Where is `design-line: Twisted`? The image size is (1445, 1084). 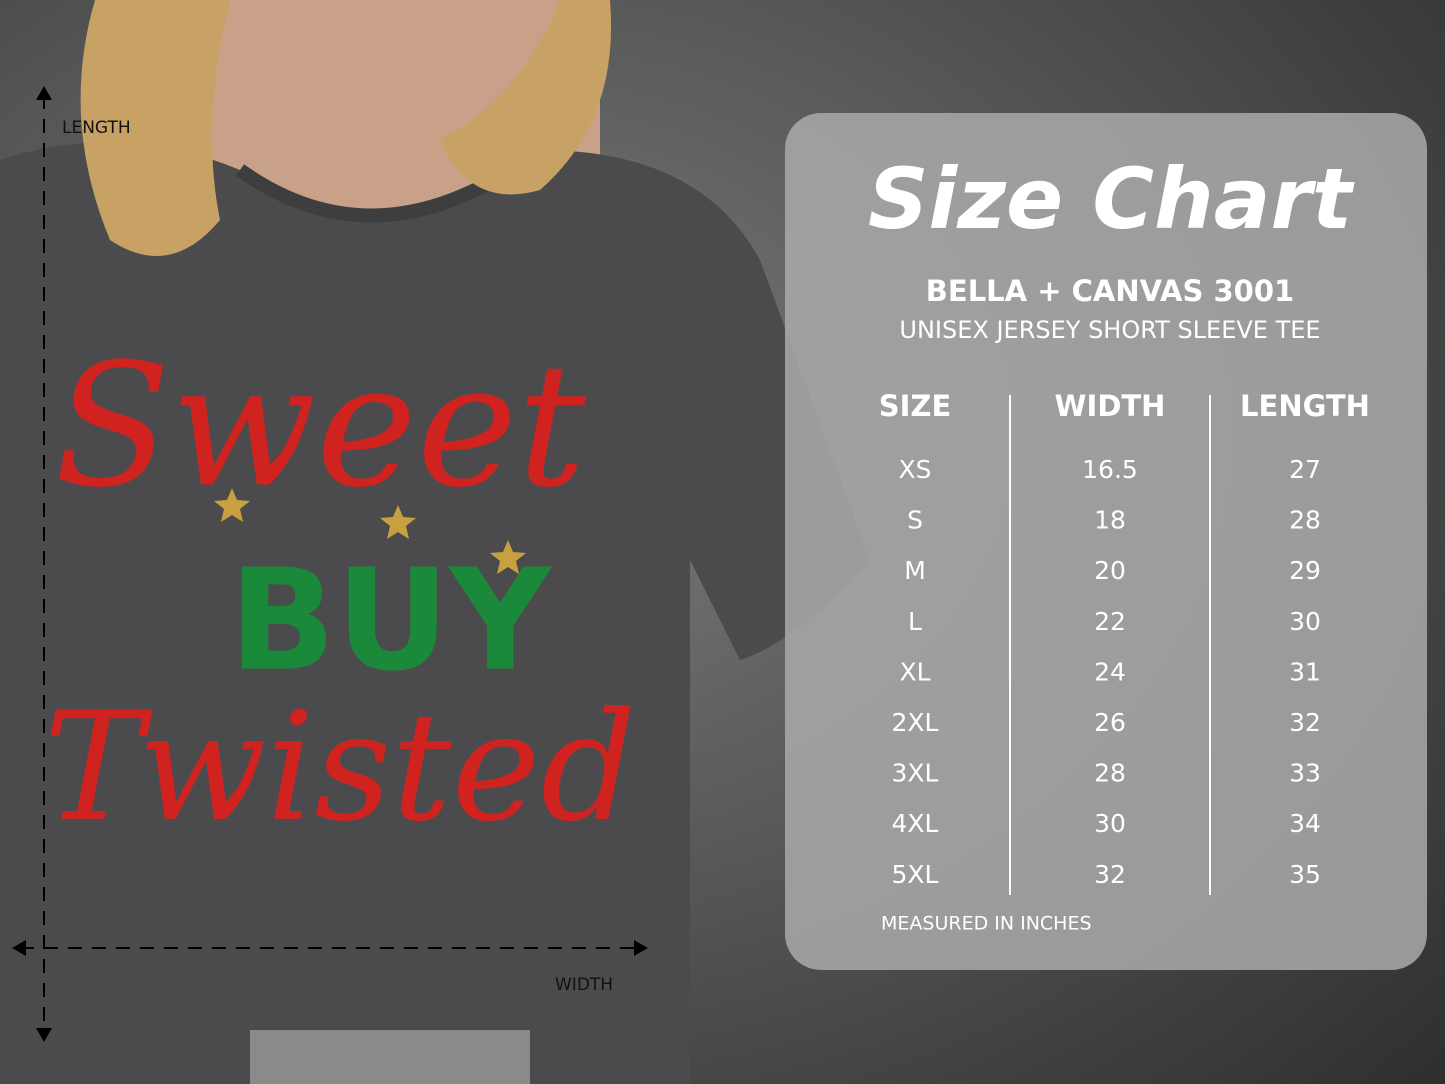 design-line: Twisted is located at coordinates (339, 768).